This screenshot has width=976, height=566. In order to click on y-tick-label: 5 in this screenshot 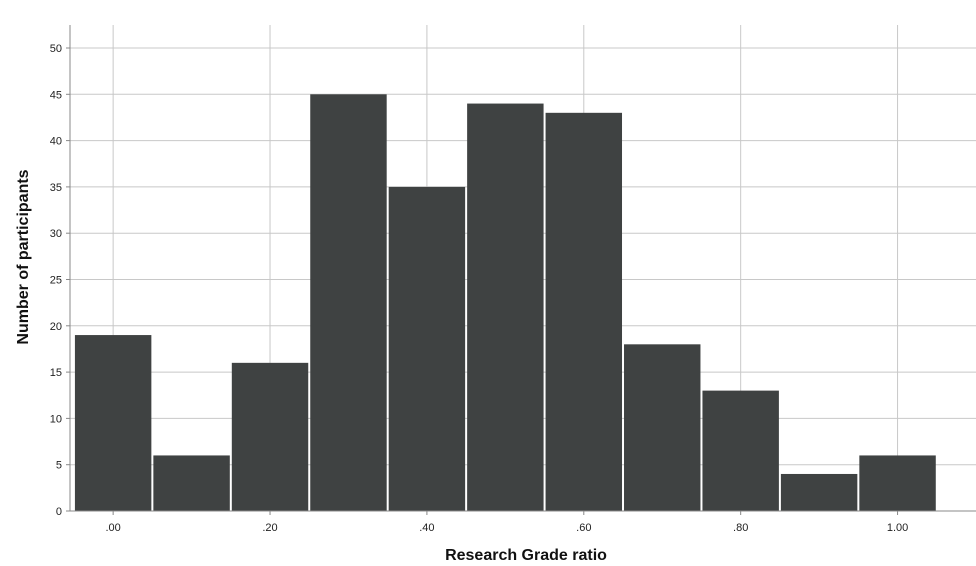, I will do `click(59, 466)`.